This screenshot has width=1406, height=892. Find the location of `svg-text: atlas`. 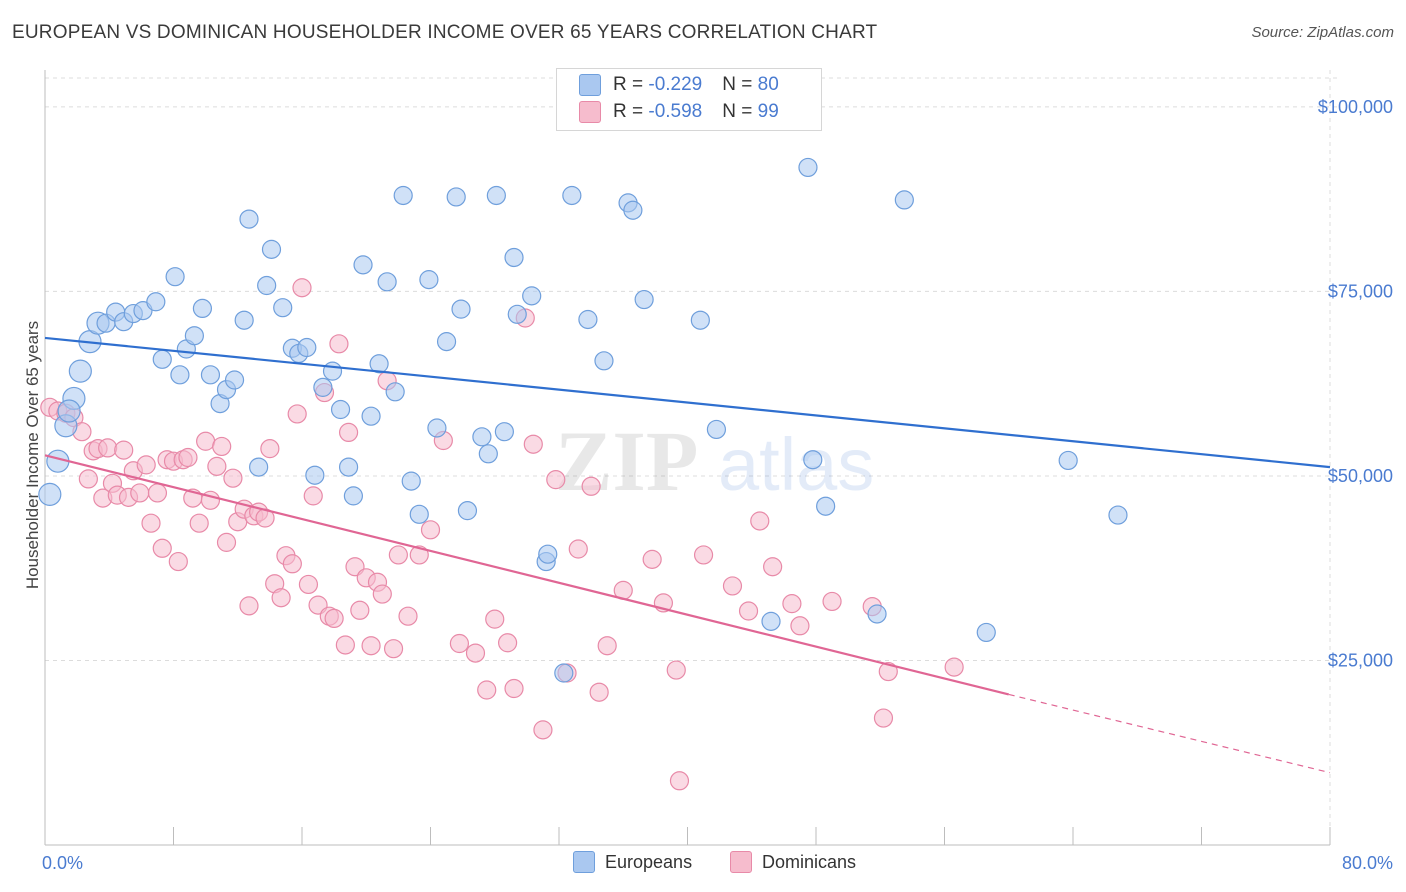

svg-text: atlas is located at coordinates (796, 464).